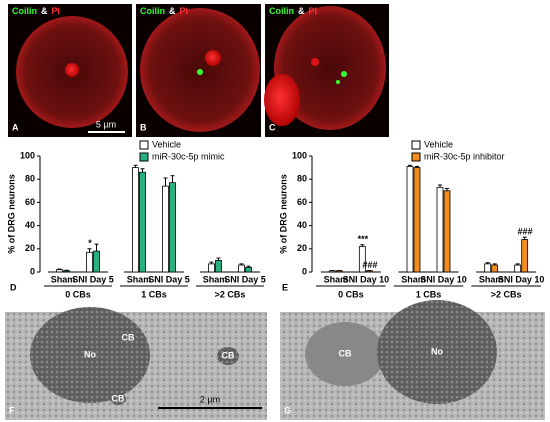 The image size is (550, 422). What do you see at coordinates (15, 127) in the screenshot?
I see `panel-letter: A` at bounding box center [15, 127].